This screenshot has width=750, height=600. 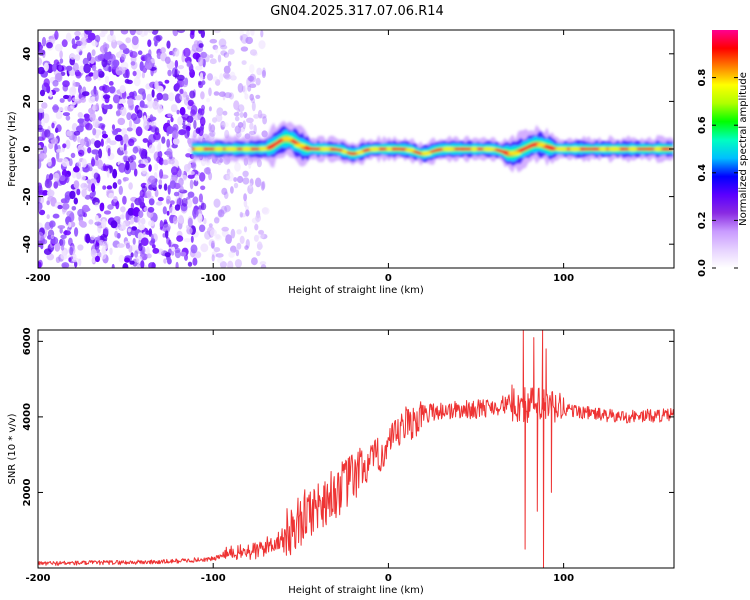 What do you see at coordinates (702, 173) in the screenshot?
I see `colorbar-tick-label: 0.4` at bounding box center [702, 173].